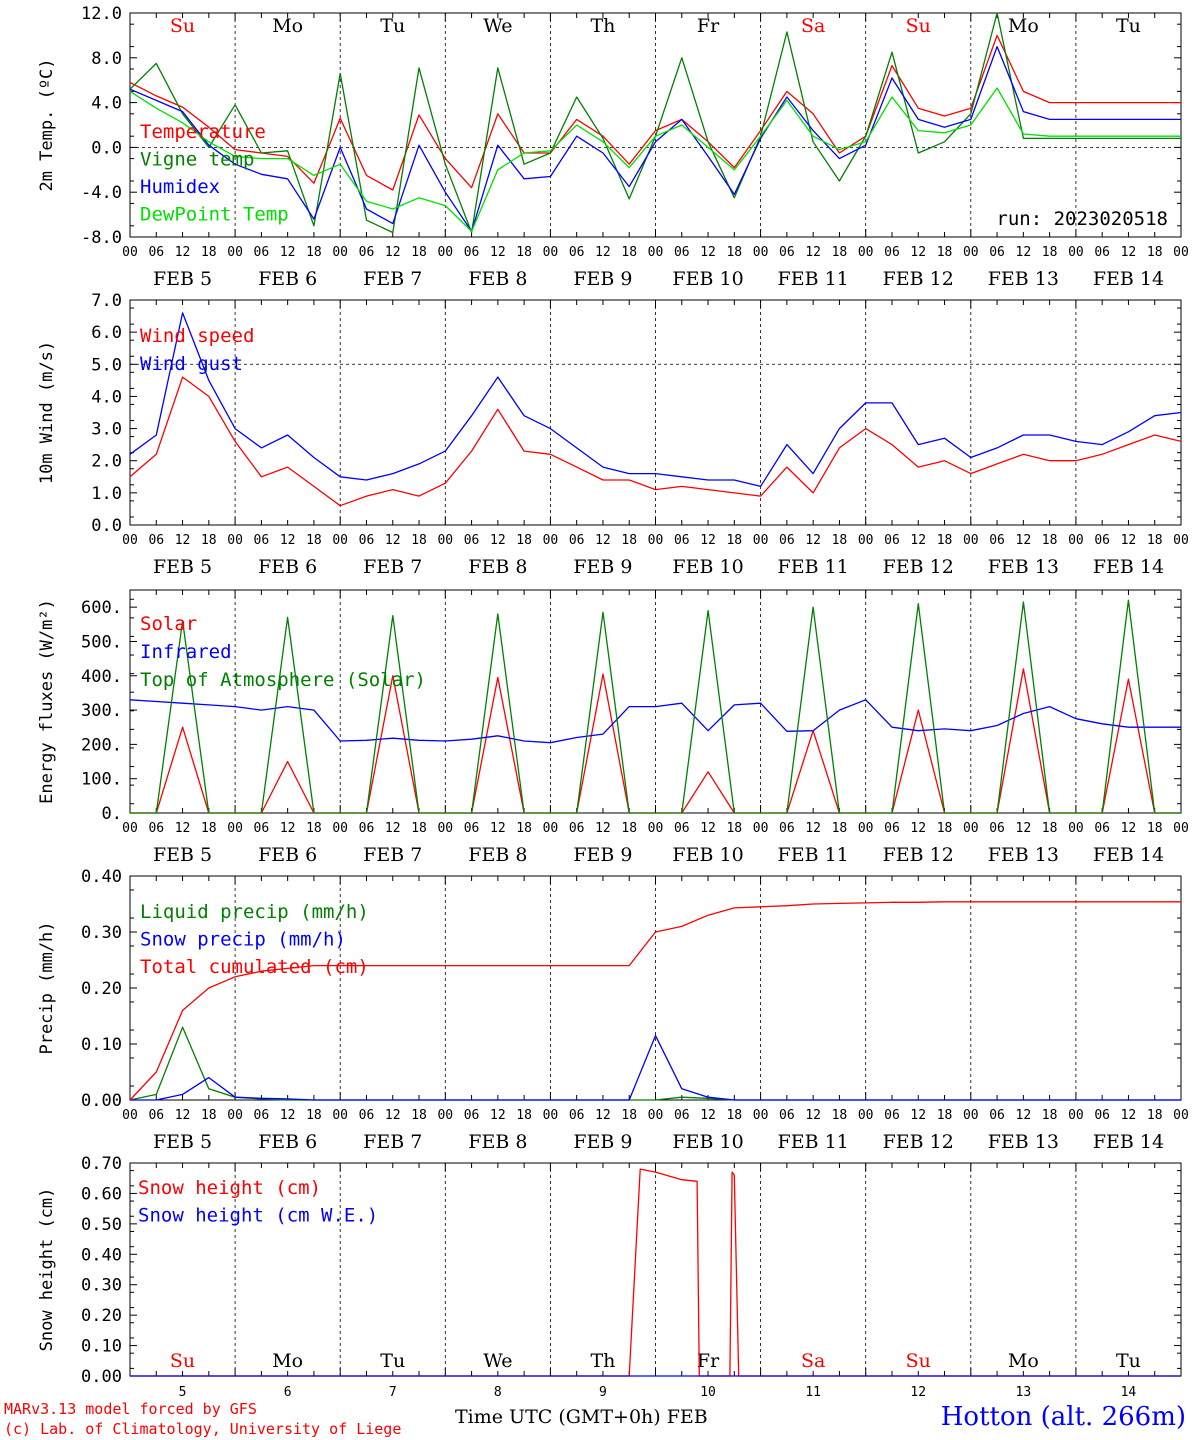 Image resolution: width=1194 pixels, height=1440 pixels. I want to click on x-day-number: 9, so click(603, 1392).